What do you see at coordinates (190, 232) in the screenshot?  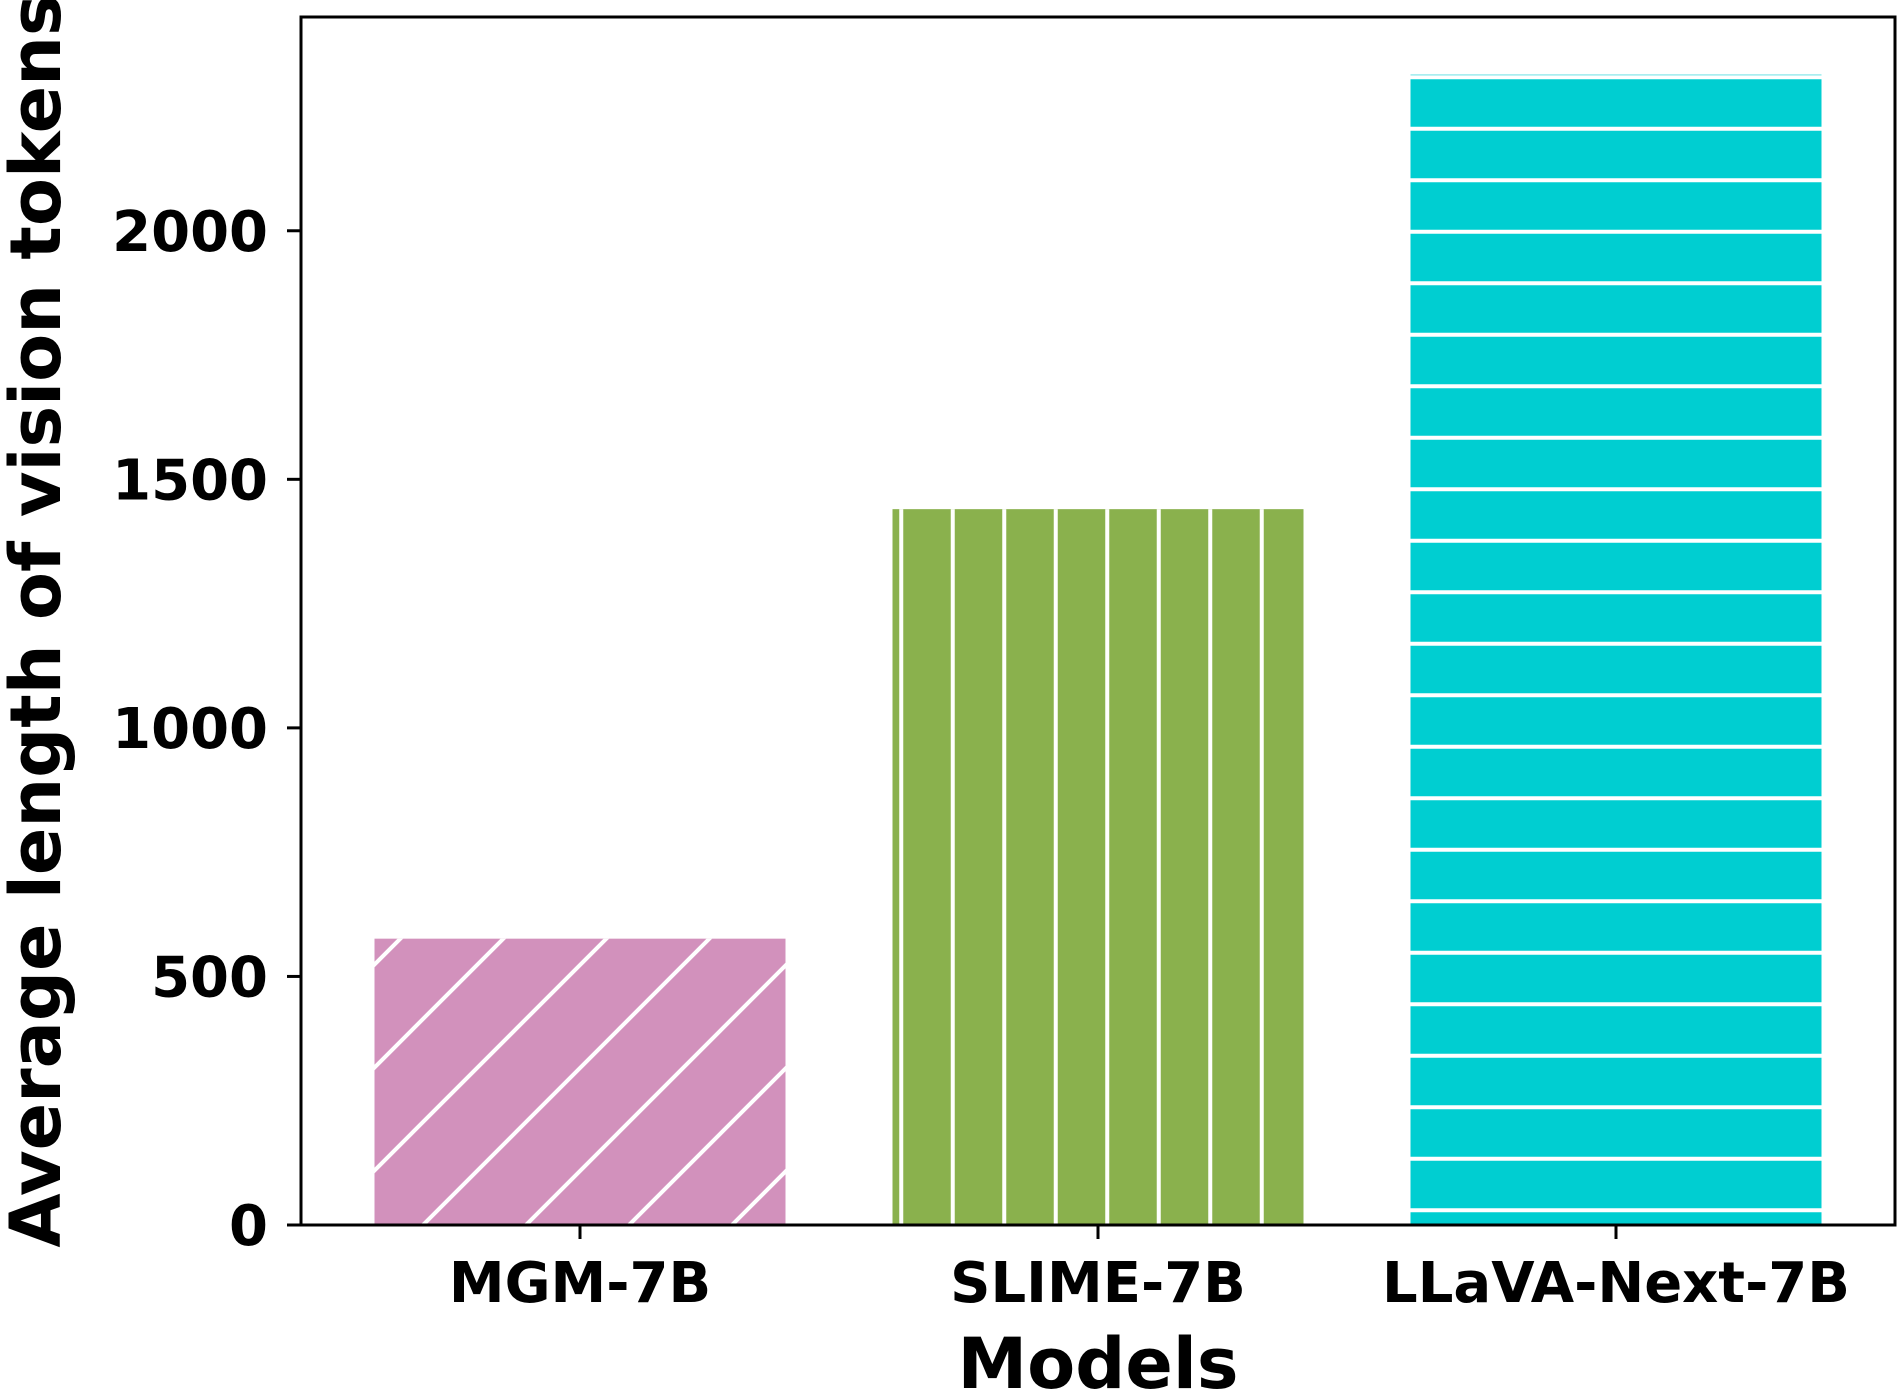 I see `y-tick-label: 2000` at bounding box center [190, 232].